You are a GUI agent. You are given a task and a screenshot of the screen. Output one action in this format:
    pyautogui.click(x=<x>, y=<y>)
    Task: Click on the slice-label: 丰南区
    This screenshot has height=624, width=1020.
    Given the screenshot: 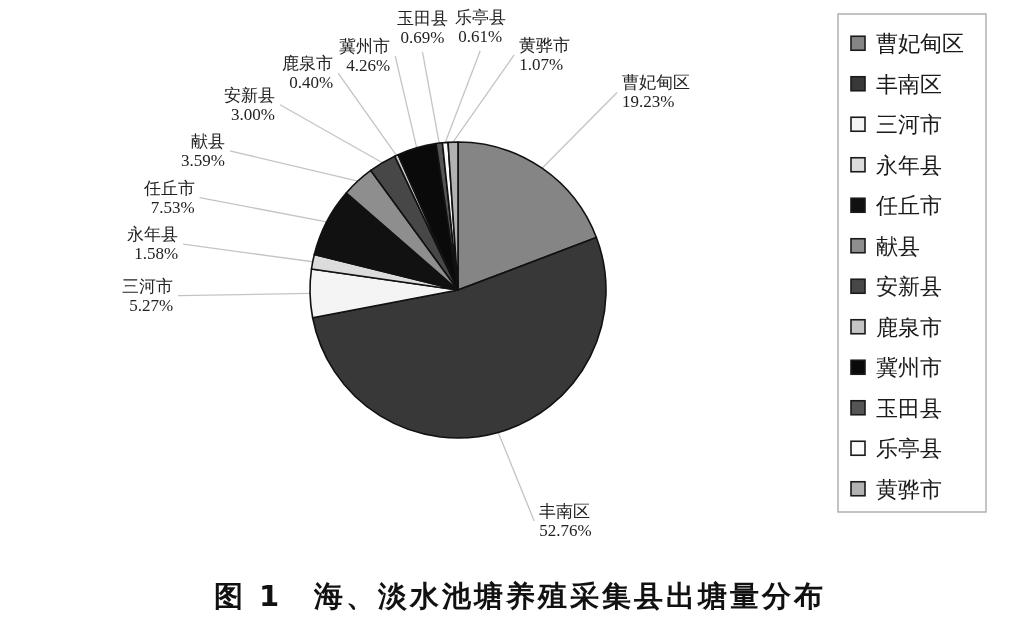 What is the action you would take?
    pyautogui.click(x=565, y=511)
    